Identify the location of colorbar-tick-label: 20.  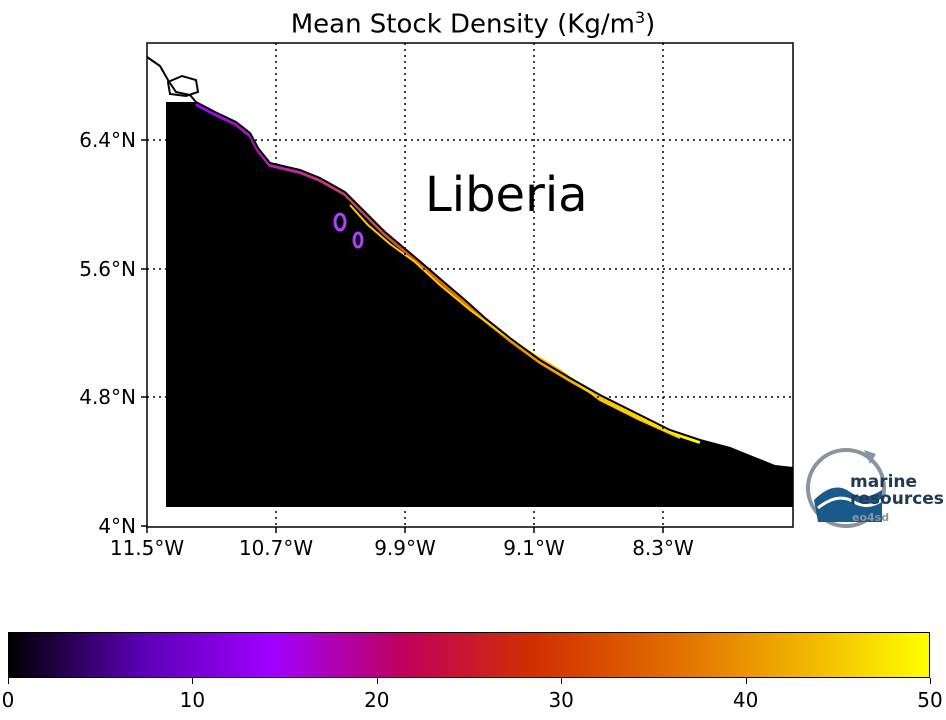
(377, 700).